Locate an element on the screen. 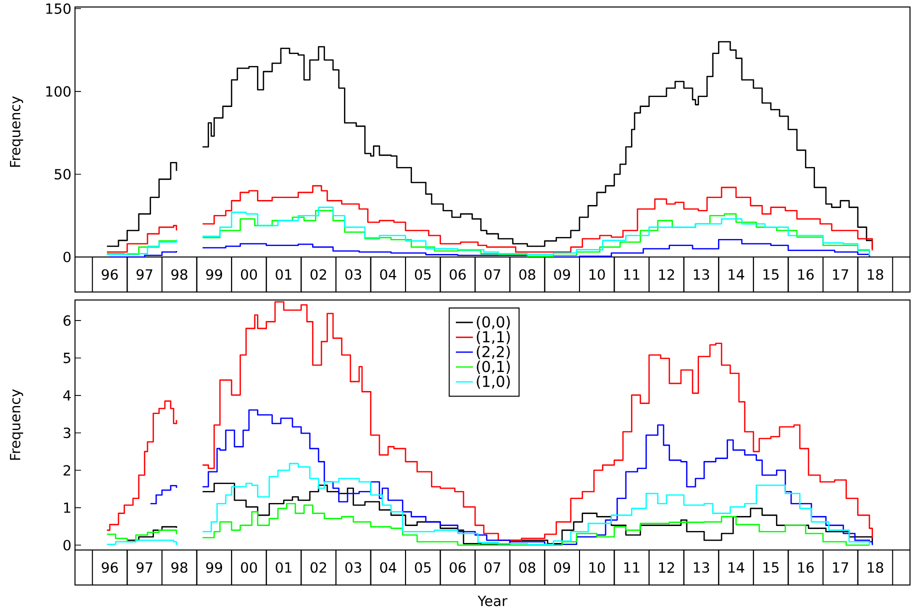 This screenshot has width=913, height=615. y-tick-label: 150 is located at coordinates (58, 8).